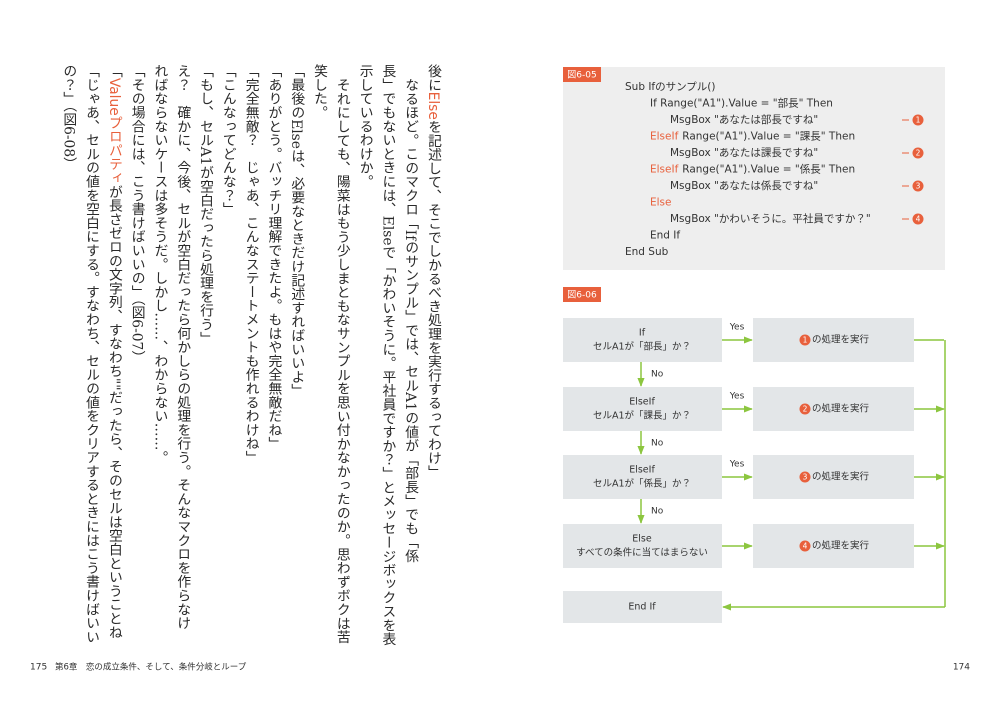  I want to click on code-line: MsgBox "あなたは課長ですね", so click(744, 153).